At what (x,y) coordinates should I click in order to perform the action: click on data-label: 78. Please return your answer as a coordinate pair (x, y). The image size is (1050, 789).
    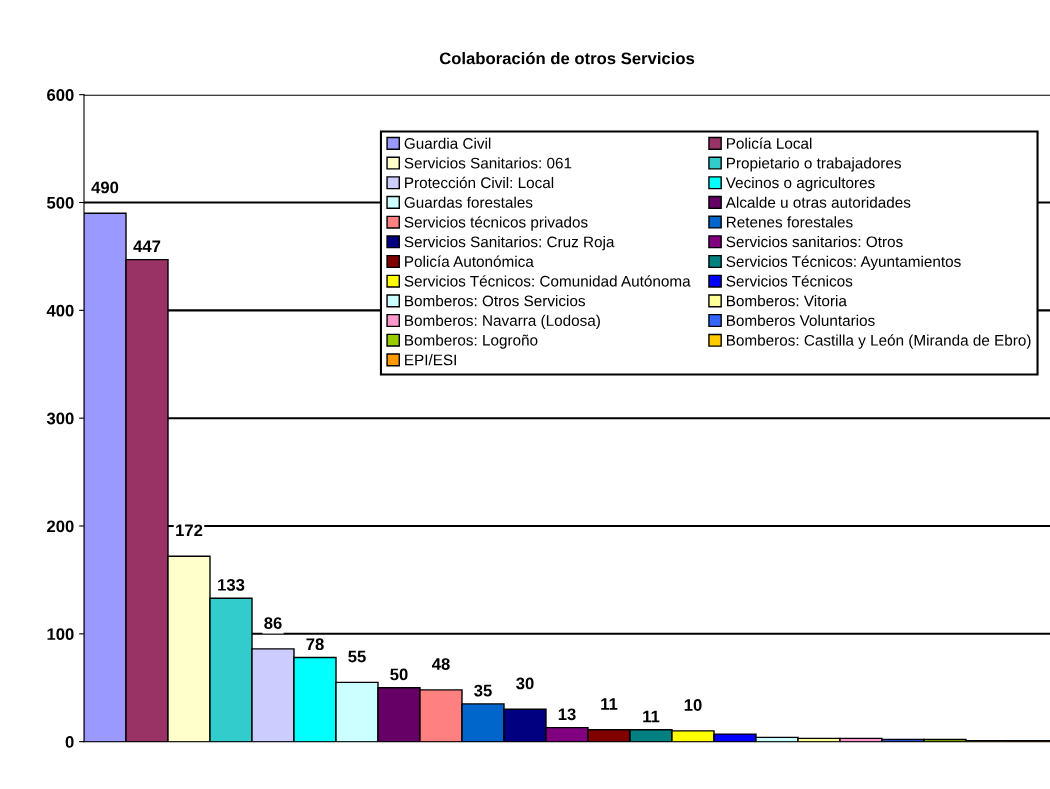
    Looking at the image, I should click on (315, 644).